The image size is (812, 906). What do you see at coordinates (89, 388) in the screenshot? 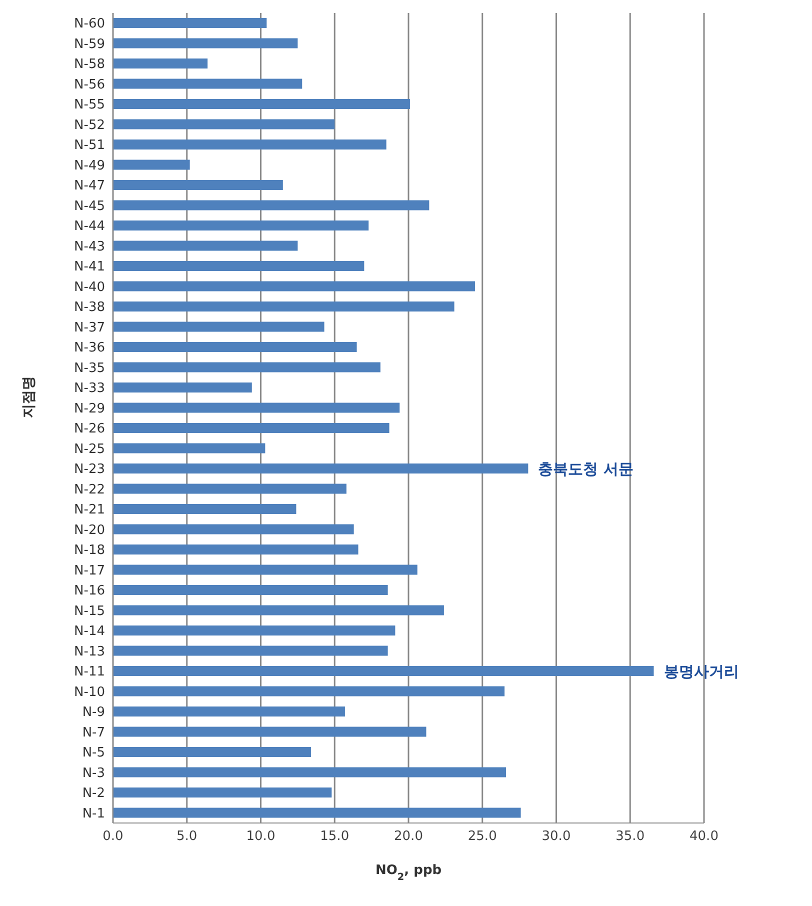
I see `y-tick-label: N-33` at bounding box center [89, 388].